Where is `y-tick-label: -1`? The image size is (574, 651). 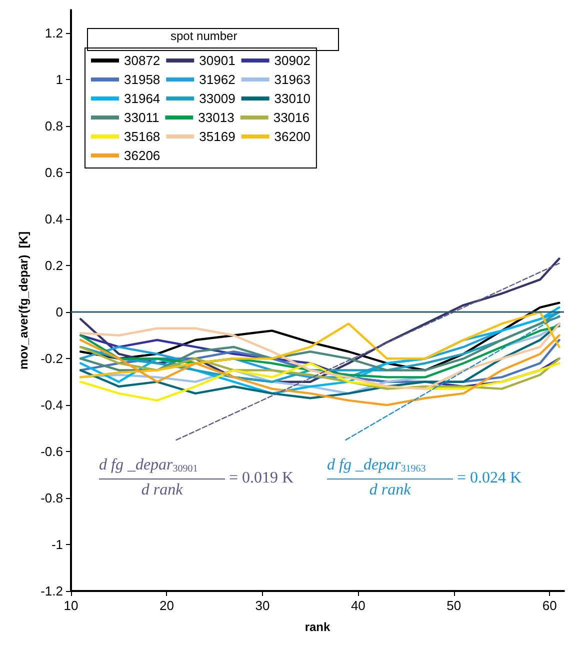
y-tick-label: -1 is located at coordinates (57, 544).